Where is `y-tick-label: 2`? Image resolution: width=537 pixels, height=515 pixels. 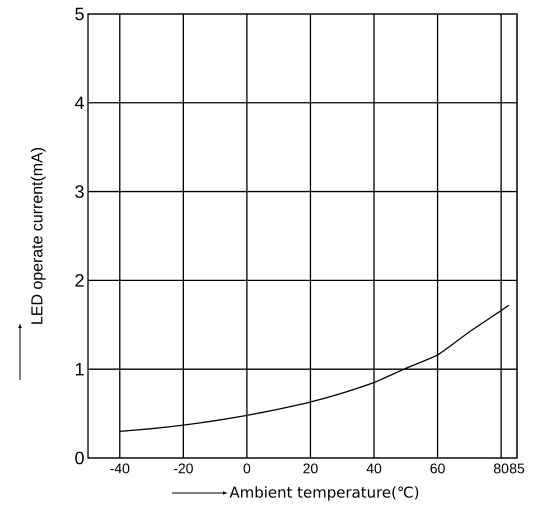 y-tick-label: 2 is located at coordinates (79, 280).